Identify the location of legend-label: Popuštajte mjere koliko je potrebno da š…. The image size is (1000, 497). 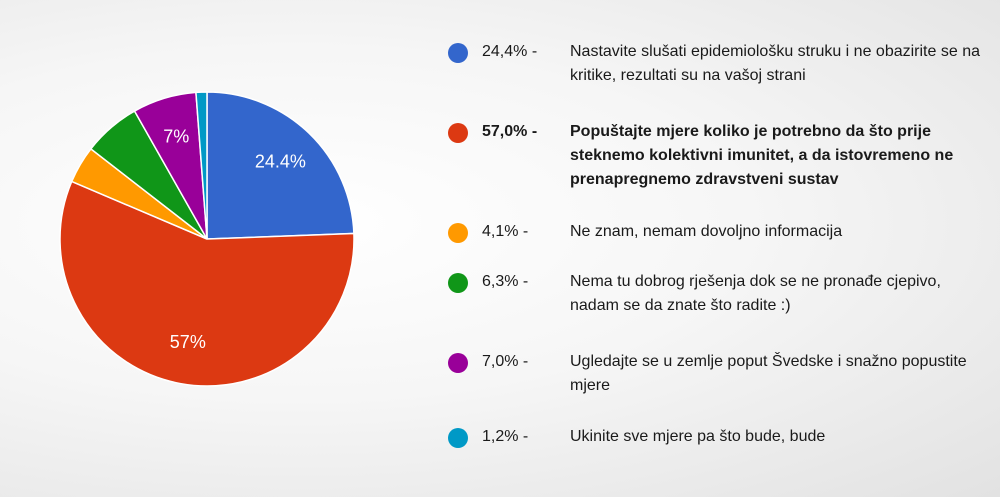
(762, 155).